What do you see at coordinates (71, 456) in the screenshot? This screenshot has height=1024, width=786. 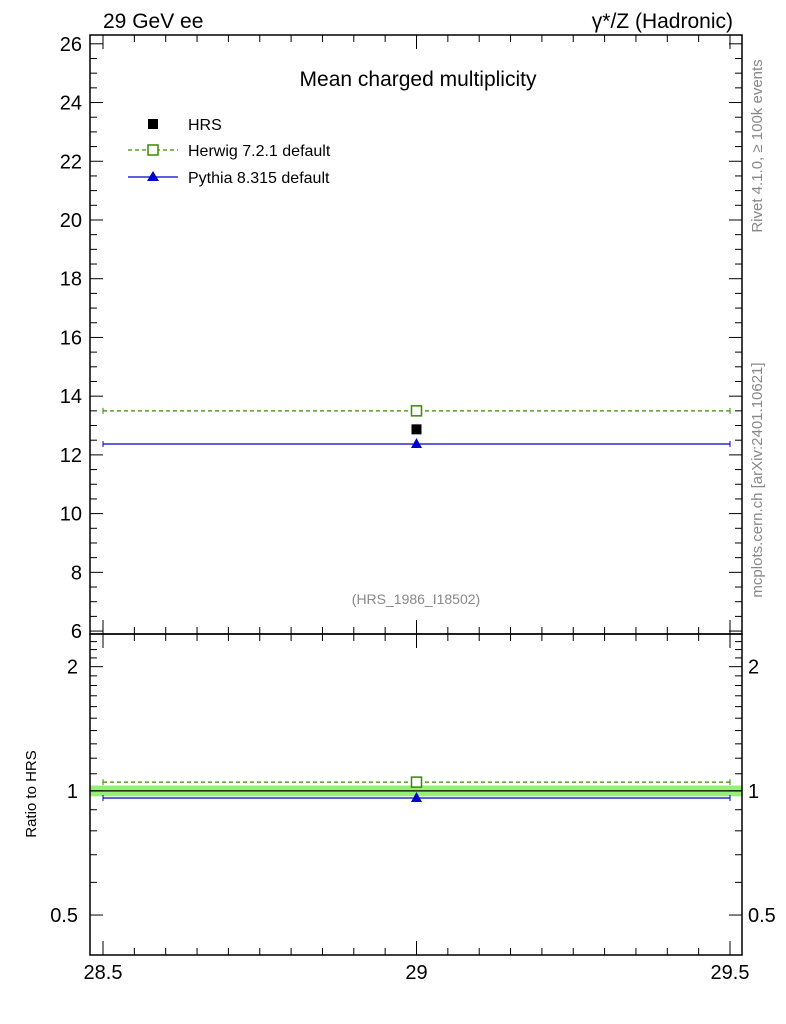 I see `main-y-tick-label: 12` at bounding box center [71, 456].